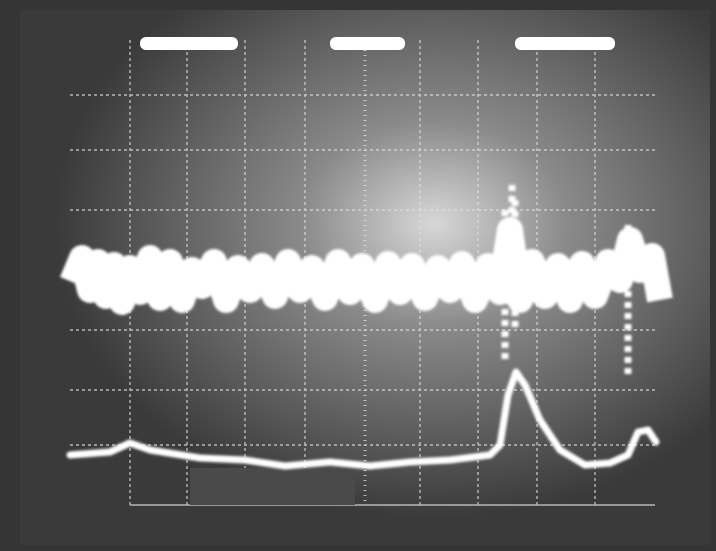  I want to click on readout-blobs, so click(377, 43).